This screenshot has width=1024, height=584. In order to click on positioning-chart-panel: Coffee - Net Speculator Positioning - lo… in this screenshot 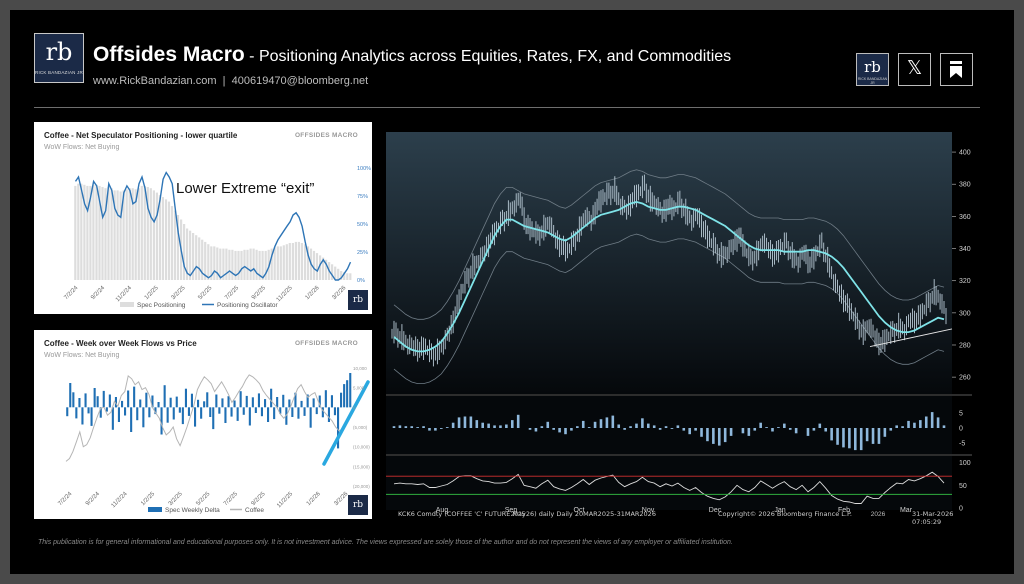, I will do `click(203, 218)`.